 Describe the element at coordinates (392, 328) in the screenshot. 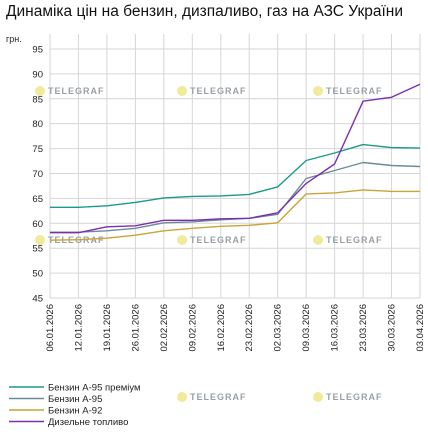

I see `x-tick-label: 30.03.2026` at that location.